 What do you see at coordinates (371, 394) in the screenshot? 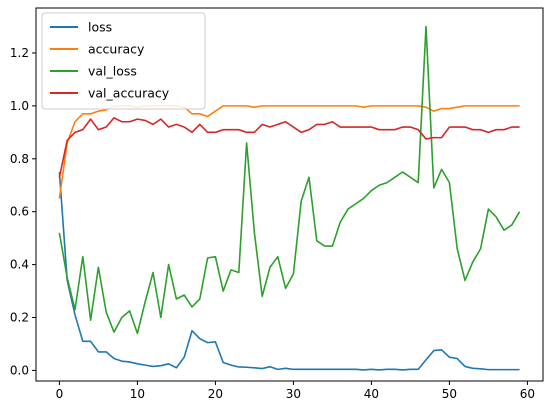
I see `x-tick-label: 40` at bounding box center [371, 394].